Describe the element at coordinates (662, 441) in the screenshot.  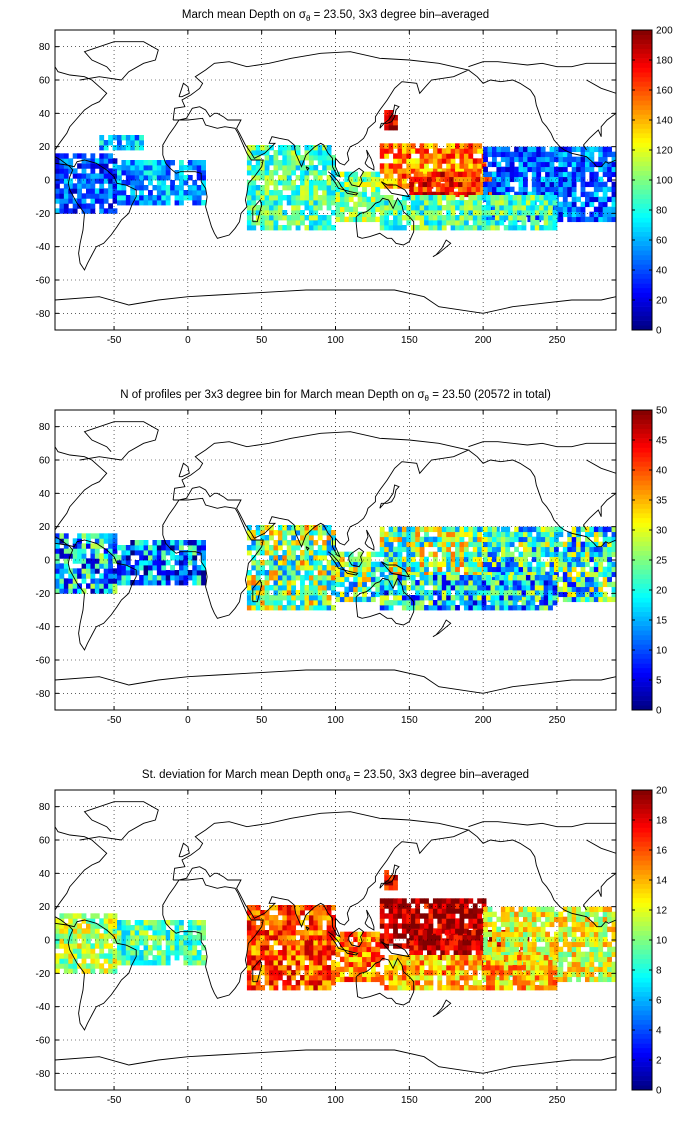
I see `colorbar-tick-label: 45` at that location.